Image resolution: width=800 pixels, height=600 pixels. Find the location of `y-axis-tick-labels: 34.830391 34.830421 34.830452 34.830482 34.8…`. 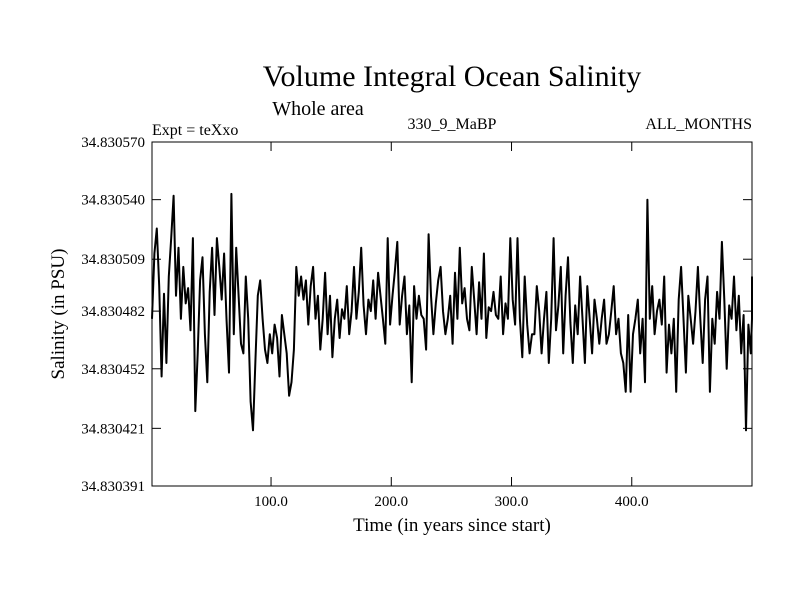

y-axis-tick-labels: 34.830391 34.830421 34.830452 34.830482 34.8… is located at coordinates (113, 315).